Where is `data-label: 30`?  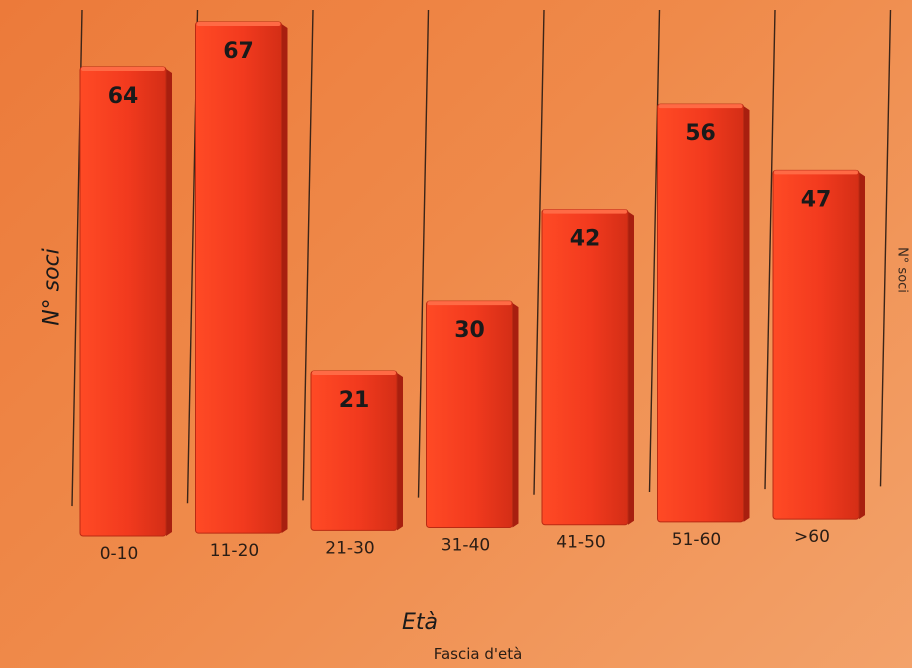 data-label: 30 is located at coordinates (469, 330).